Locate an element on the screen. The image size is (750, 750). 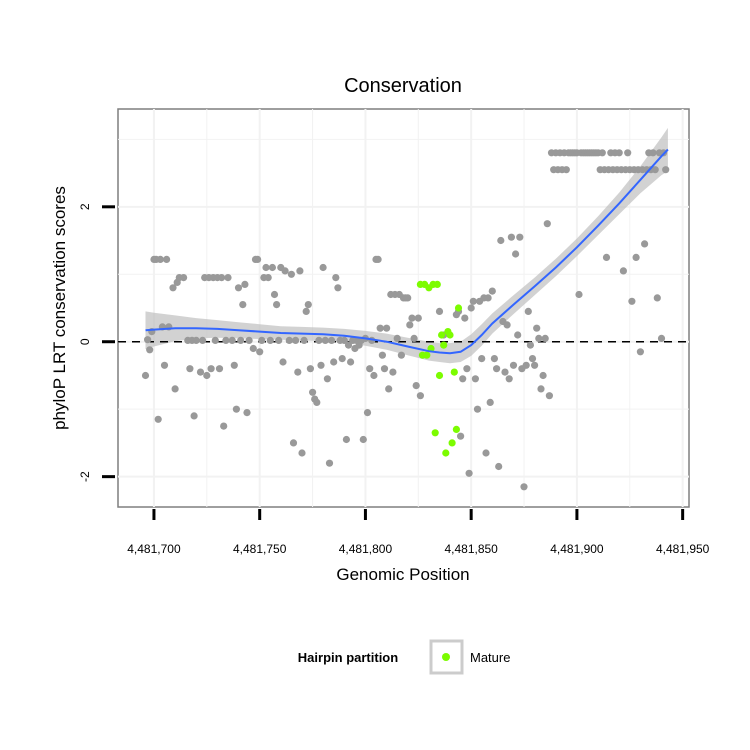
legend-key-mature is located at coordinates (446, 657).